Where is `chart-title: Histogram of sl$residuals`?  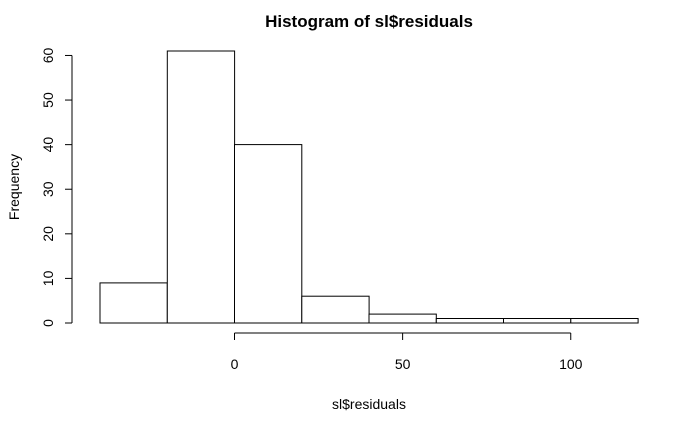
chart-title: Histogram of sl$residuals is located at coordinates (369, 21).